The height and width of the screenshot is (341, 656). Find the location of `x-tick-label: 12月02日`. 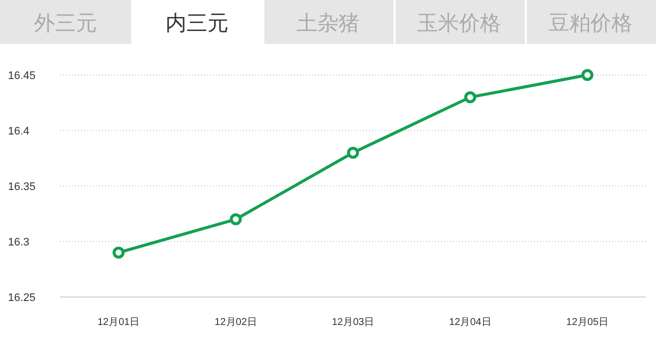

x-tick-label: 12月02日 is located at coordinates (235, 322).